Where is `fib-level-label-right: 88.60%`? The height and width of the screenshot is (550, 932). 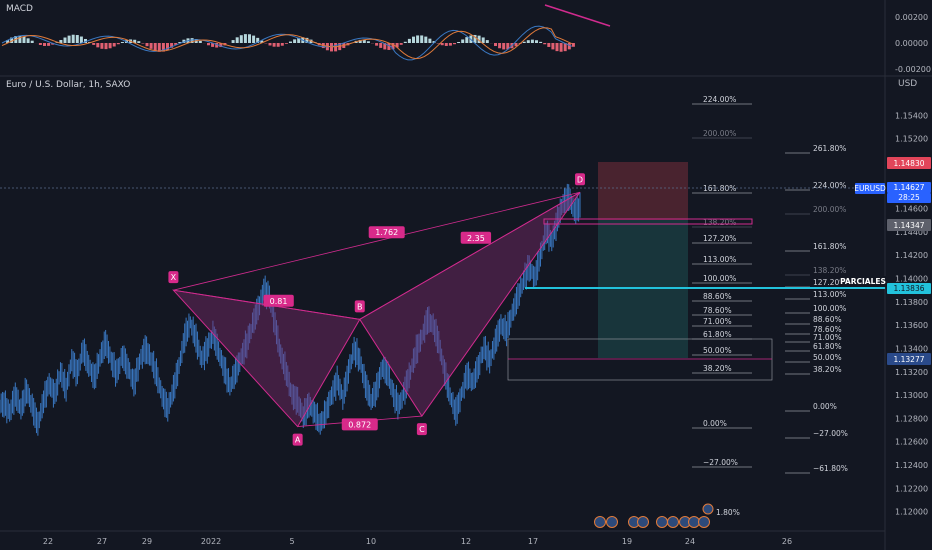
fib-level-label-right: 88.60% is located at coordinates (827, 319).